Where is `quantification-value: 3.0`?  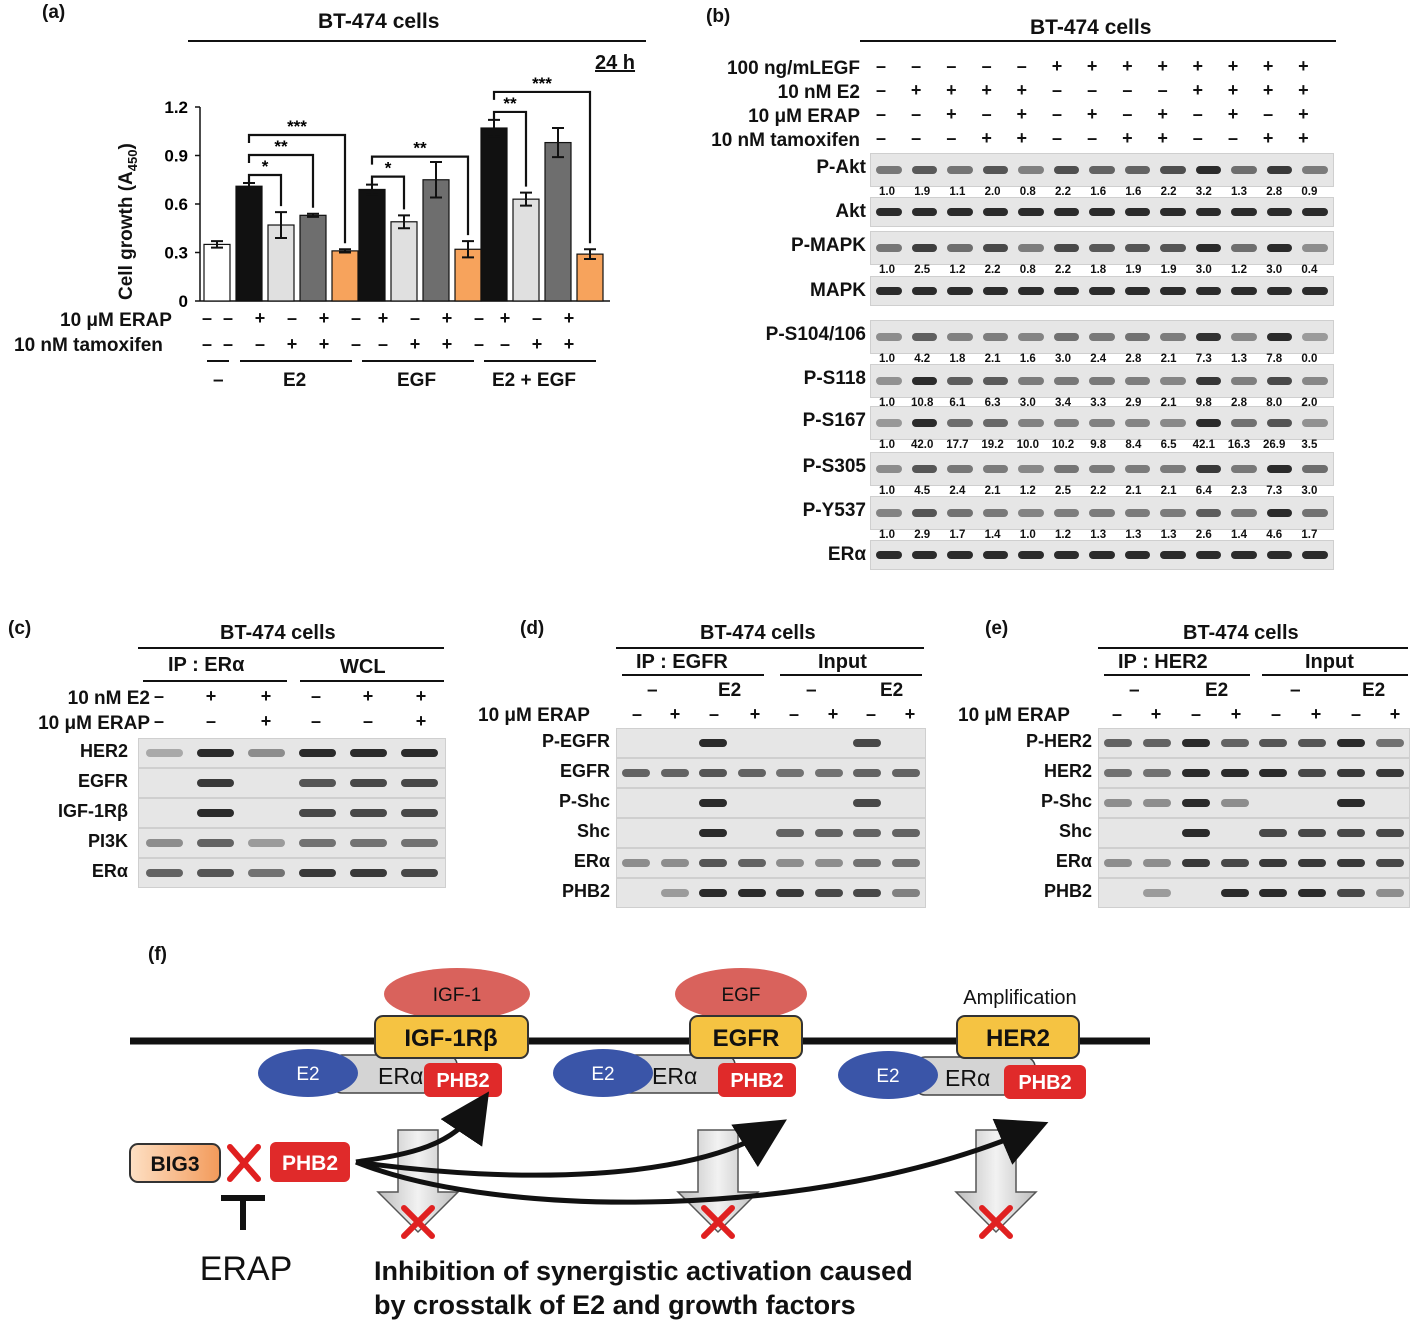 quantification-value: 3.0 is located at coordinates (1063, 359).